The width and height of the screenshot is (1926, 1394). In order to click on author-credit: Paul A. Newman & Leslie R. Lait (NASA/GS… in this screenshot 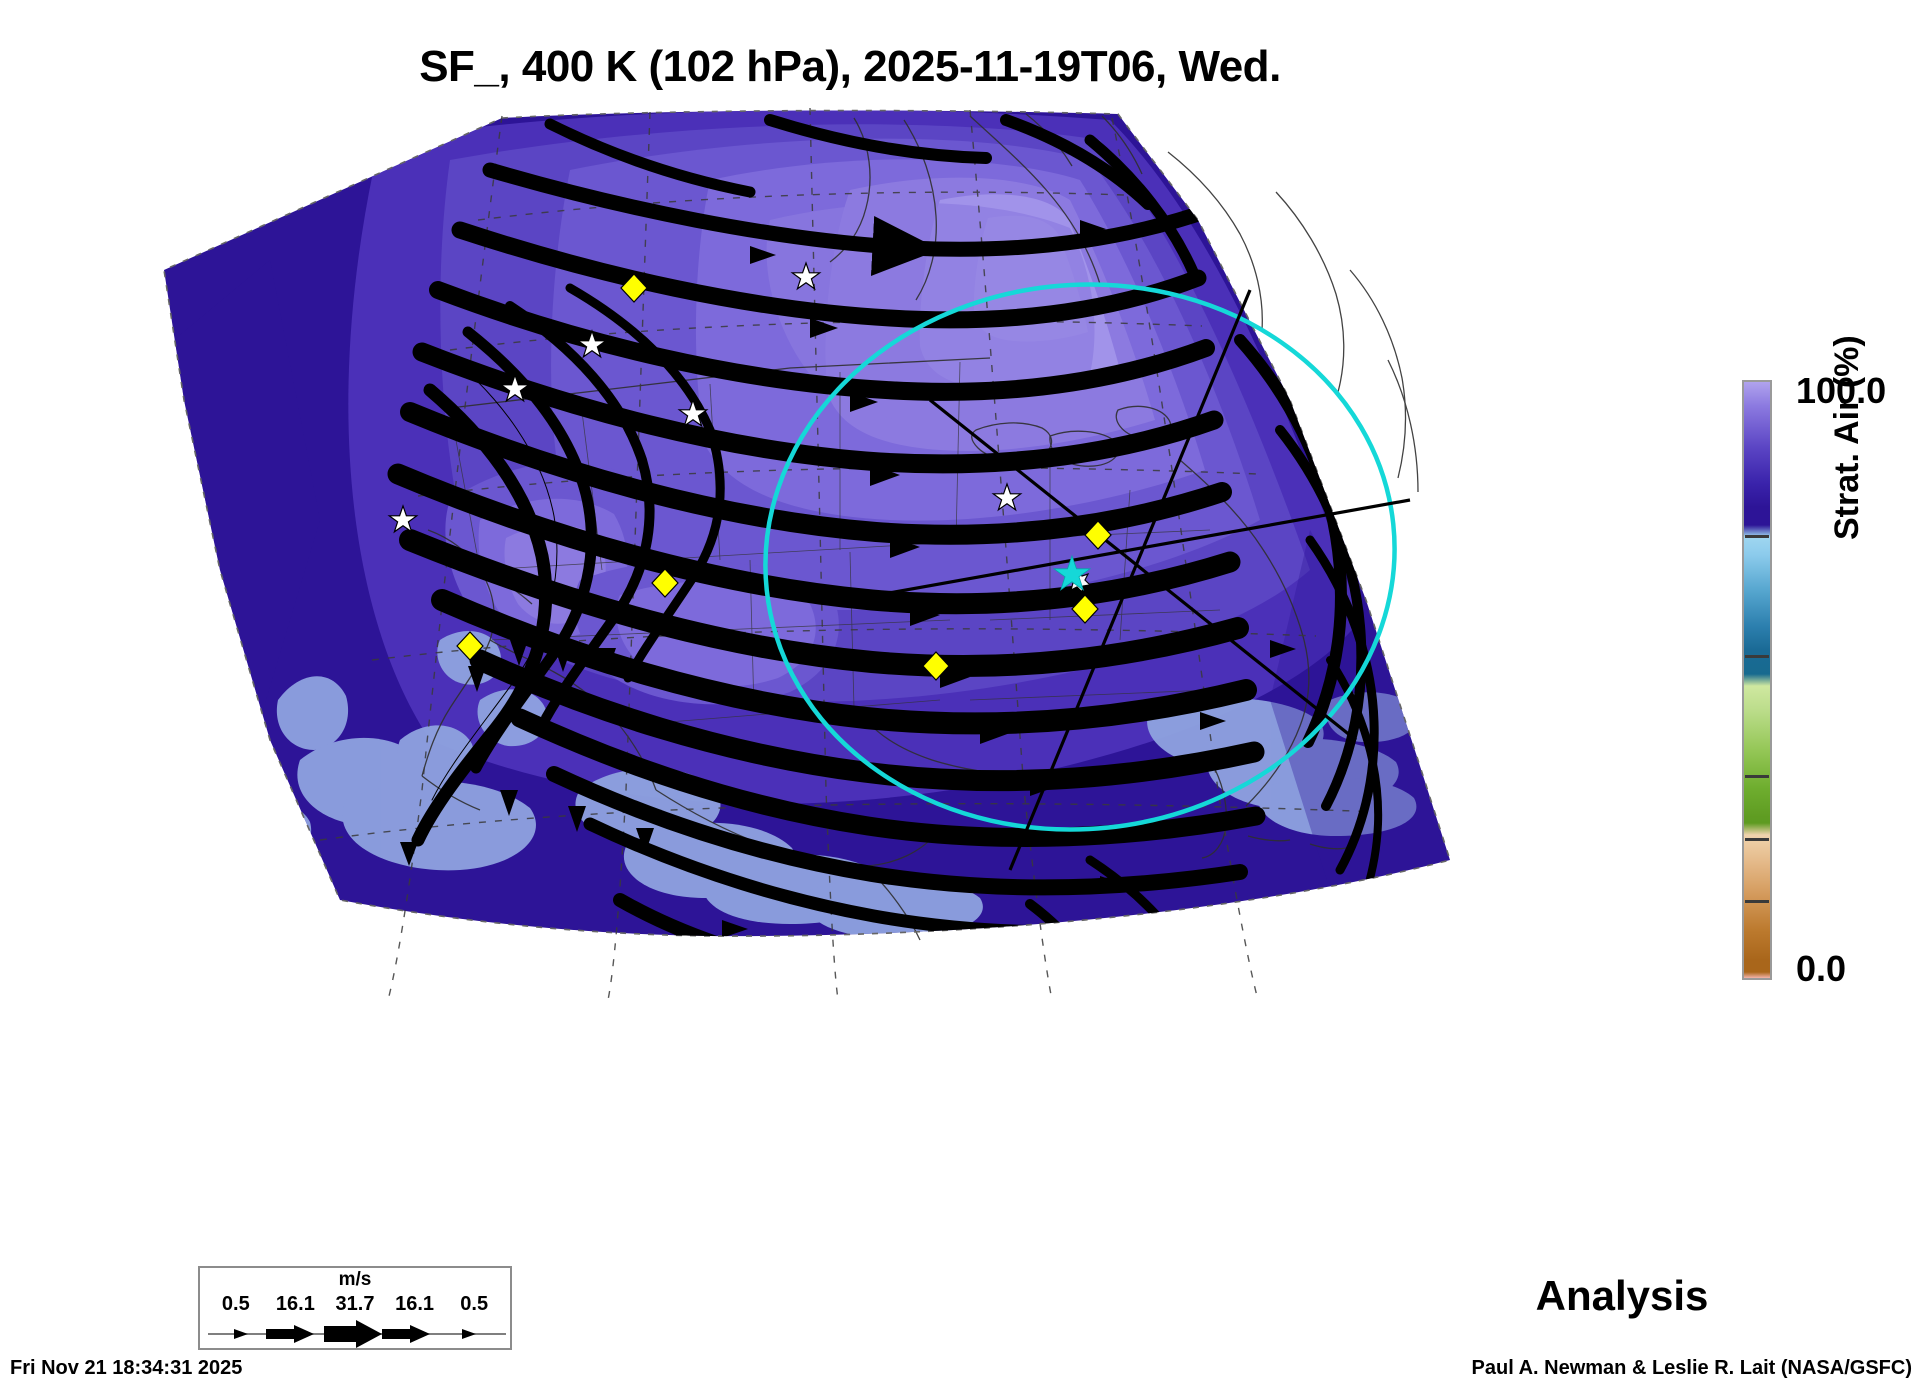, I will do `click(1691, 1368)`.